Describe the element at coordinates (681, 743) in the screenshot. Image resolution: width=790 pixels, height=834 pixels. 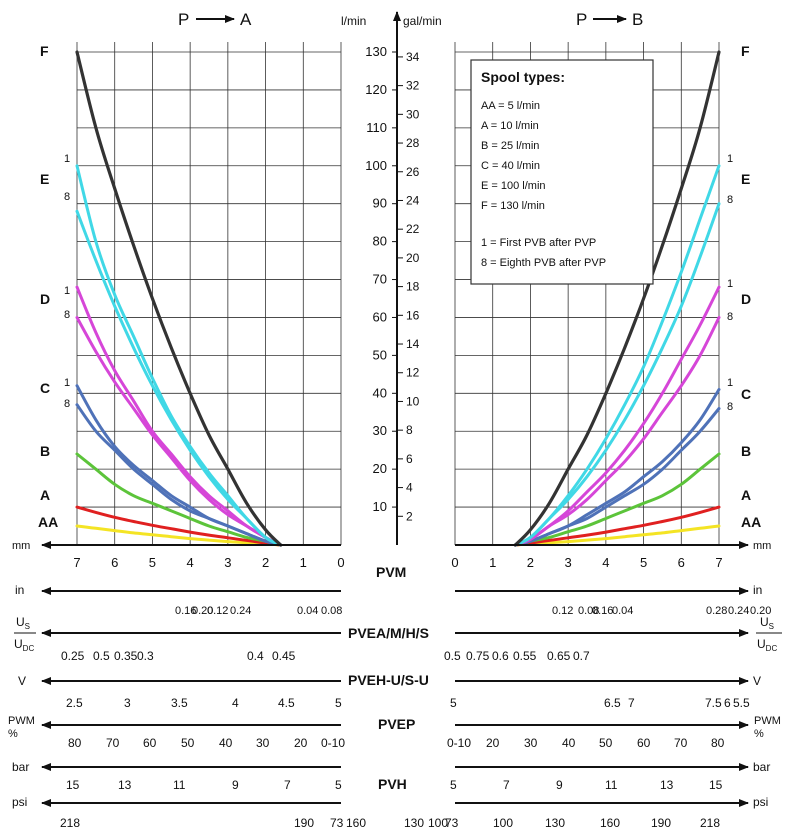
I see `pvep-right-6: 70` at that location.